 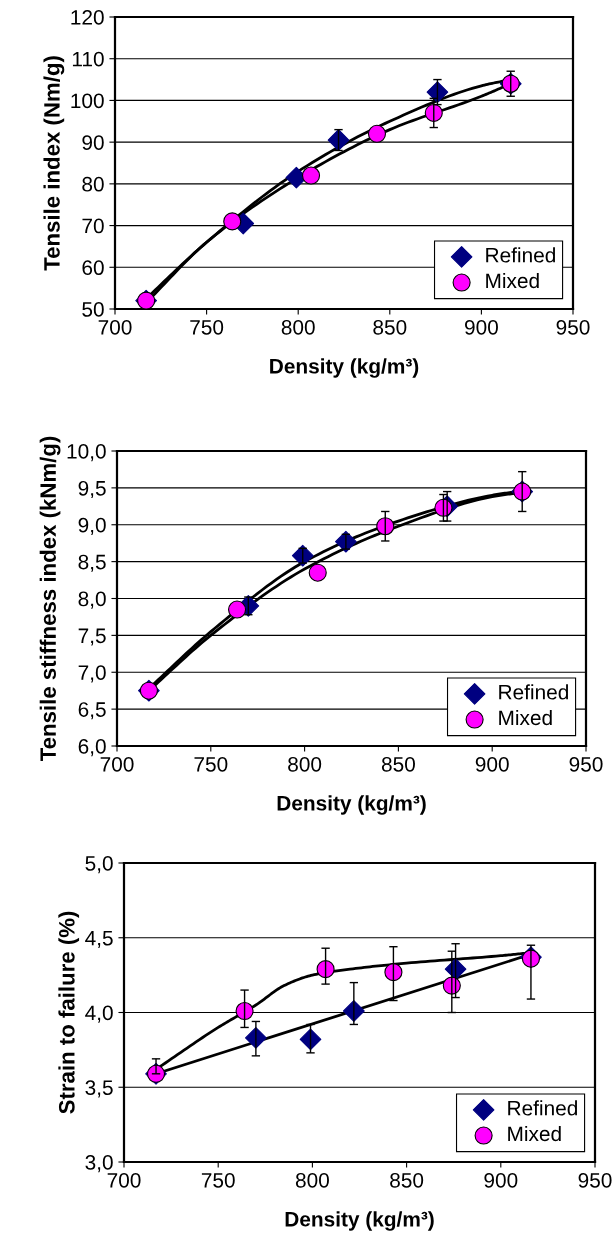 I want to click on y-axis-title: Tensile stiffness index (kNm/g), so click(x=50, y=599).